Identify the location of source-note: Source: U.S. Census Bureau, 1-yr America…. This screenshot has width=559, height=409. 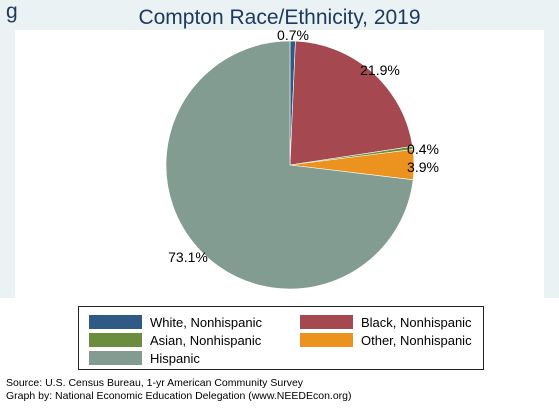
(155, 383).